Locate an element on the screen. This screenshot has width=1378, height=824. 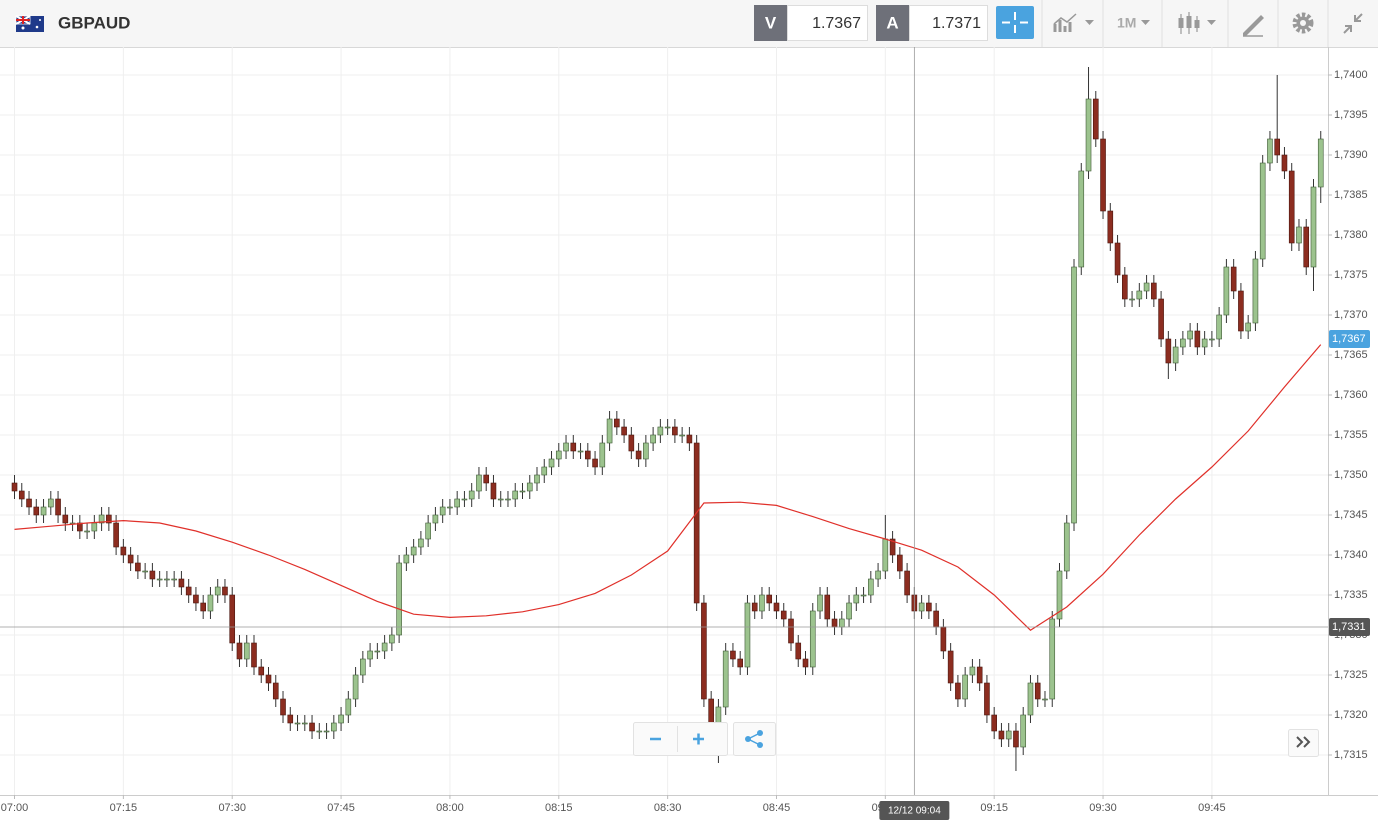
y-tick-label: 1,7340 is located at coordinates (1351, 555).